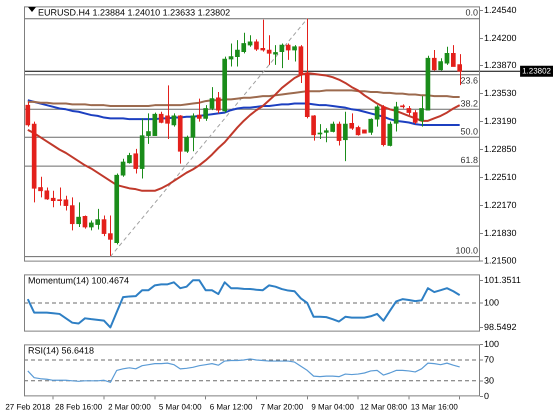 The height and width of the screenshot is (415, 554). I want to click on chart-title: EURUSD.H4 1.23884 1.24010 1.23633 1.23802, so click(134, 12).